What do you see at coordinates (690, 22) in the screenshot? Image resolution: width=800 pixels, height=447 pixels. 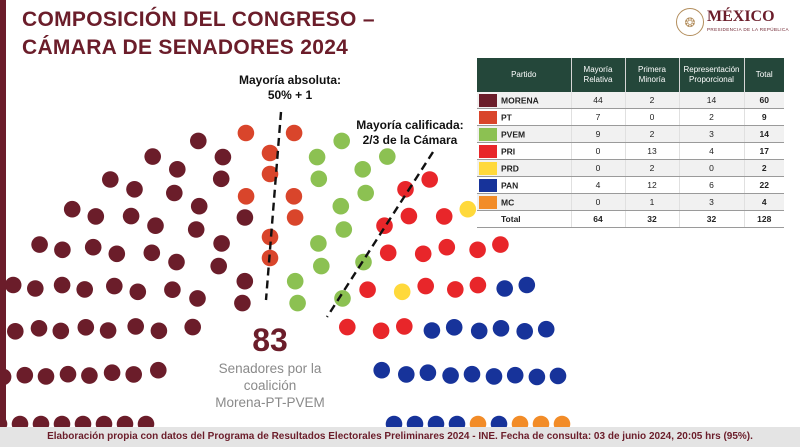 I see `eagle-seal-icon: ❂` at bounding box center [690, 22].